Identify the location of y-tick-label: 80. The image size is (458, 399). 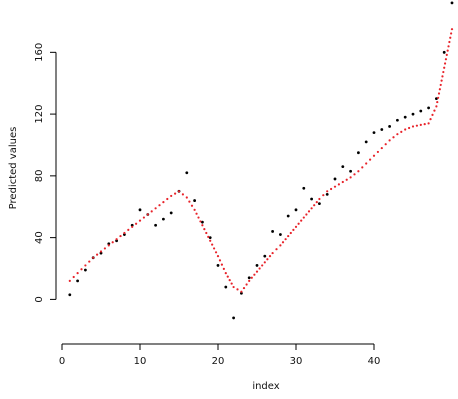
(39, 175).